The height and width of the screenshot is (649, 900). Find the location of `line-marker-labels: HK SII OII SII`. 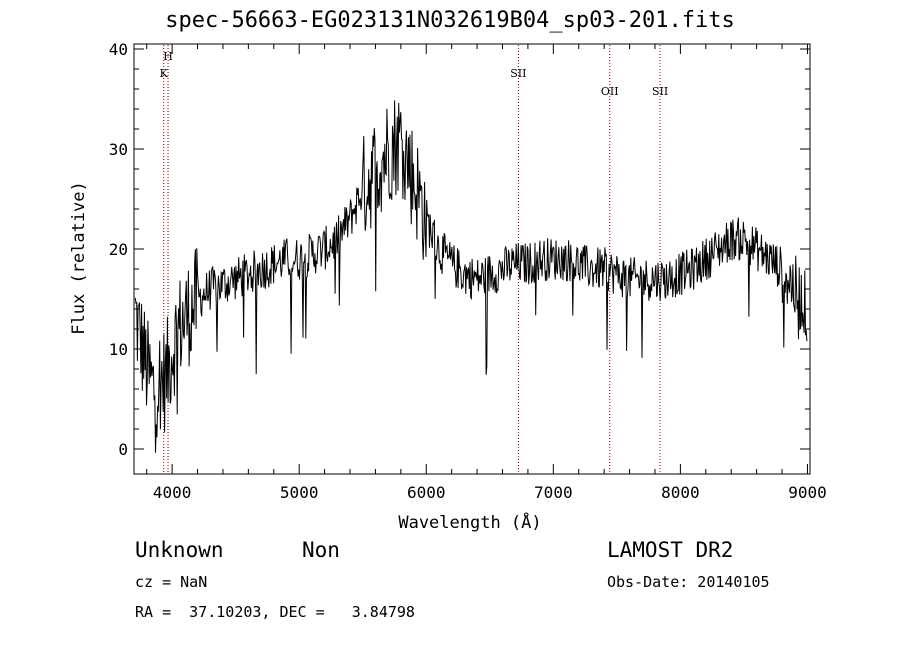

line-marker-labels: HK SII OII SII is located at coordinates (414, 74).